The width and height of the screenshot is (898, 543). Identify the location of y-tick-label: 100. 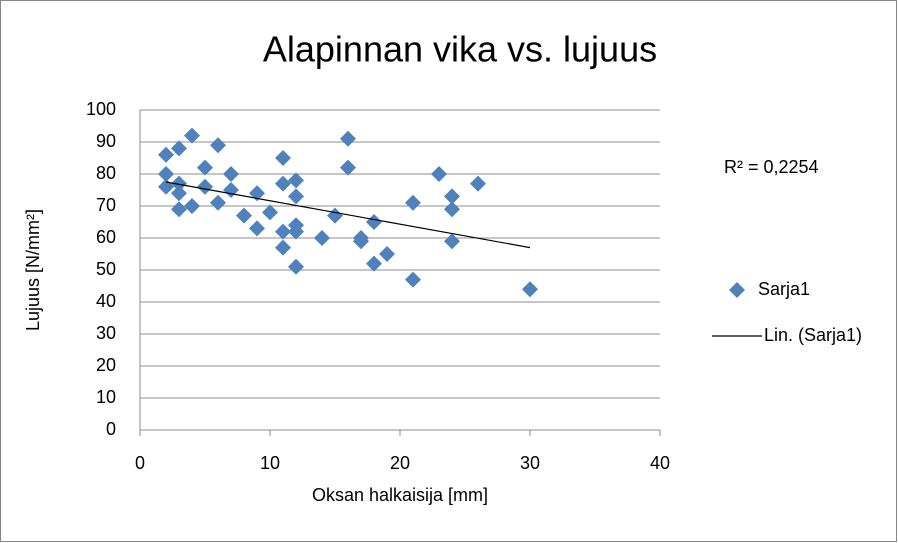
(101, 109).